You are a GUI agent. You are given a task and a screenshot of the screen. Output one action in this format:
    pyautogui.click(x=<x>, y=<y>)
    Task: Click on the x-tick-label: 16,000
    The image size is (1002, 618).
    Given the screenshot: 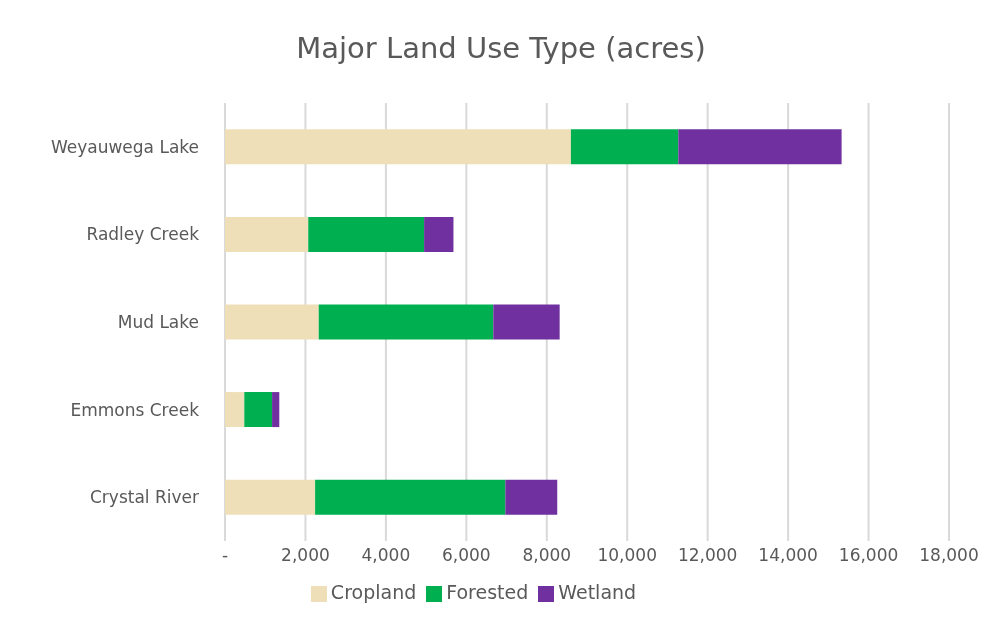 What is the action you would take?
    pyautogui.click(x=868, y=555)
    